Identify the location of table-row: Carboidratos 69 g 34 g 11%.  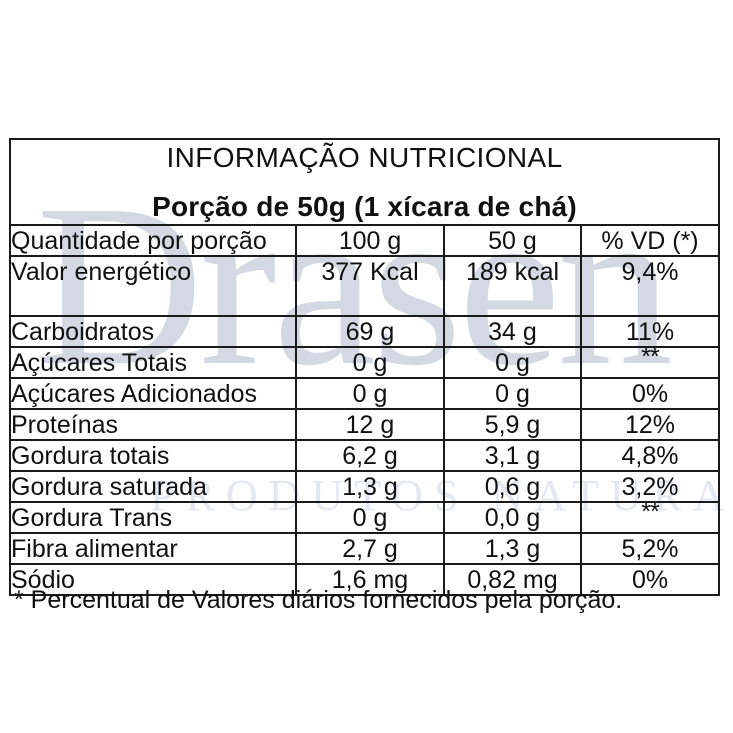
(365, 331).